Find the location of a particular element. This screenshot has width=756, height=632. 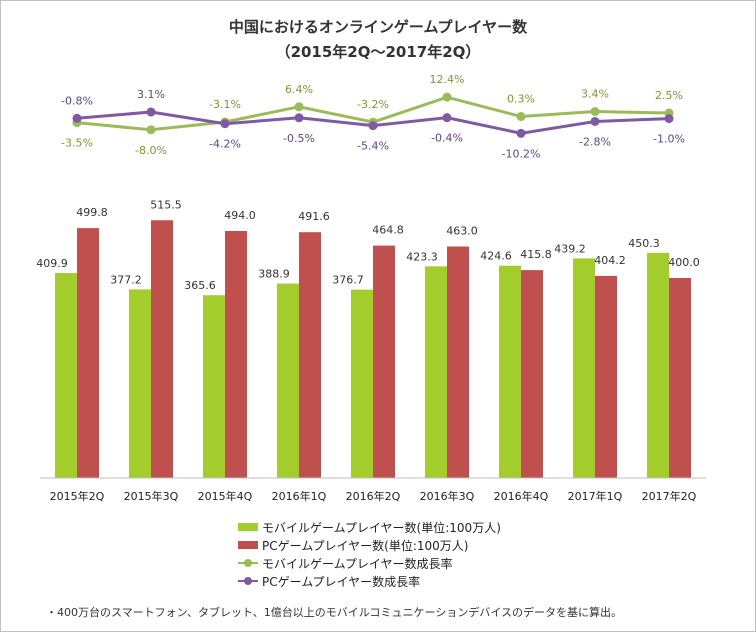

legend-item-mobile-bar: モバイルゲームプレイヤー数(単位:100万人) is located at coordinates (369, 527).